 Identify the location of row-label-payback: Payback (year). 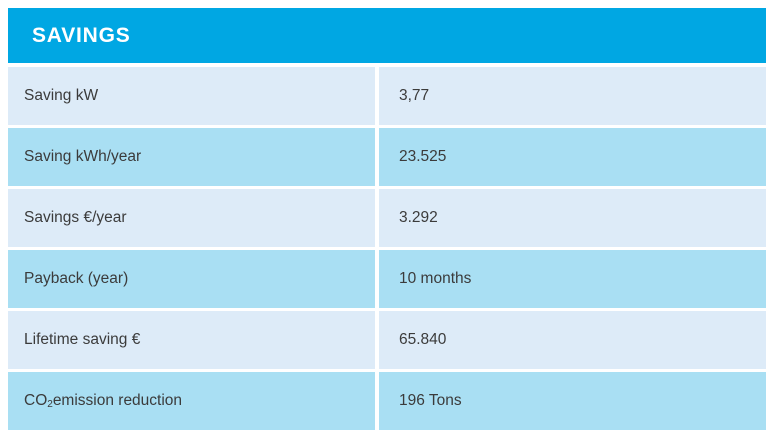
(191, 279).